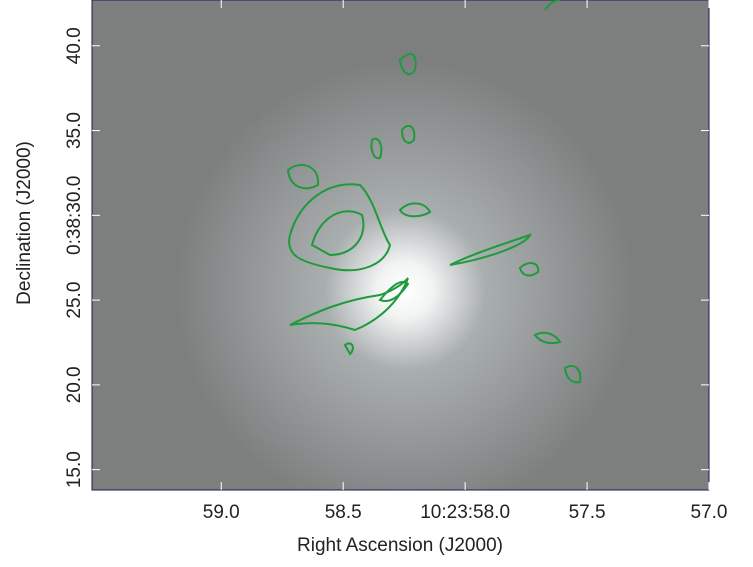 The image size is (753, 567). Describe the element at coordinates (74, 45) in the screenshot. I see `y-tick-label: 40.0` at that location.